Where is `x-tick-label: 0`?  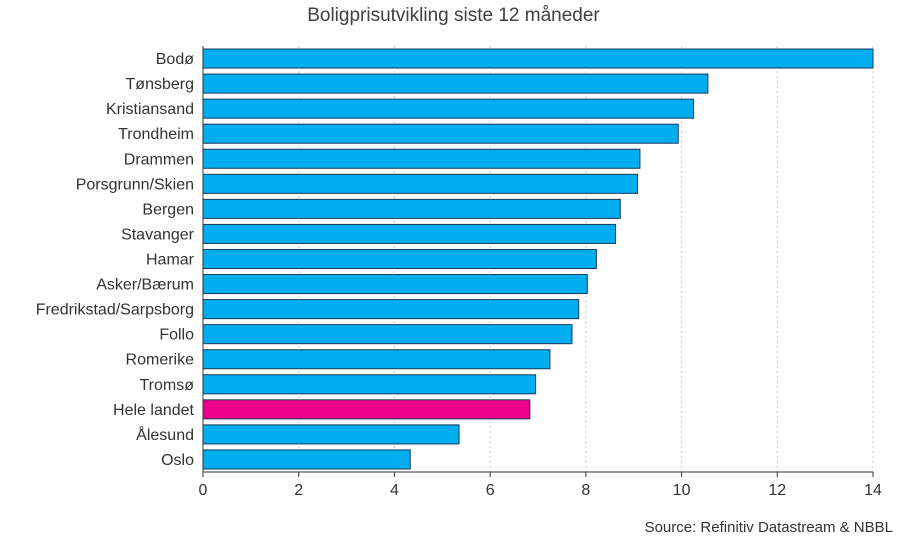
x-tick-label: 0 is located at coordinates (203, 490).